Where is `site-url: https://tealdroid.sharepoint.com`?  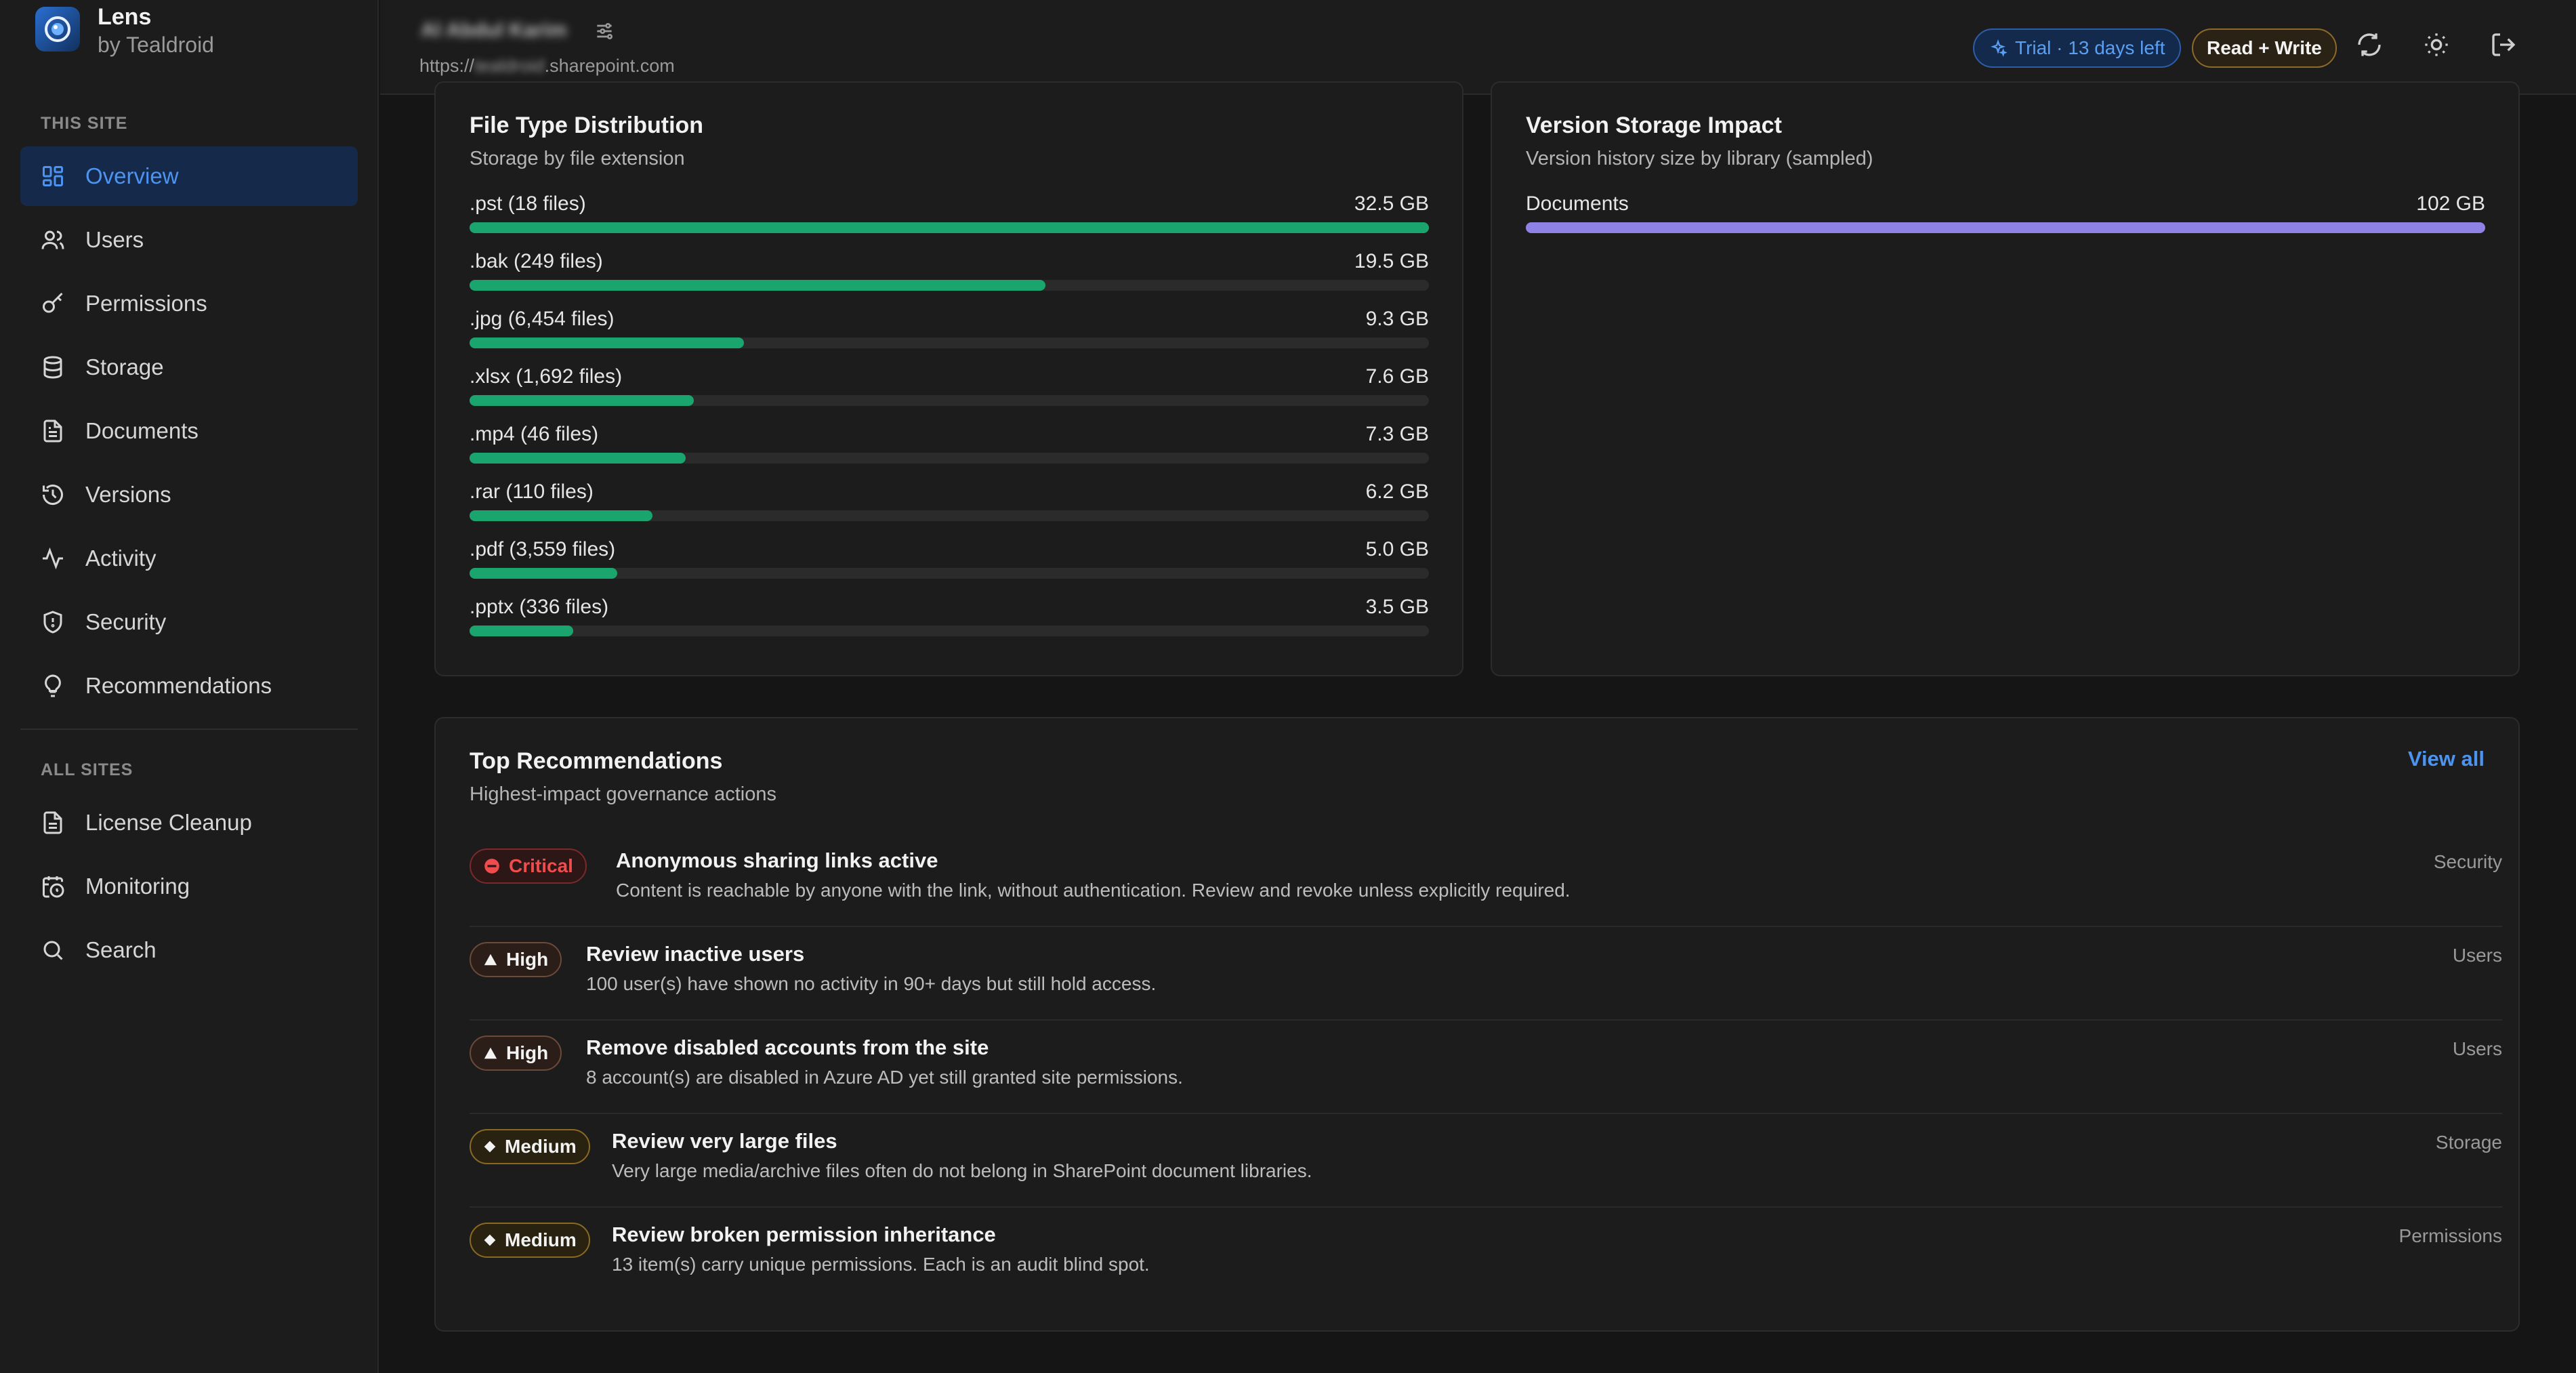
site-url: https://tealdroid.sharepoint.com is located at coordinates (547, 66).